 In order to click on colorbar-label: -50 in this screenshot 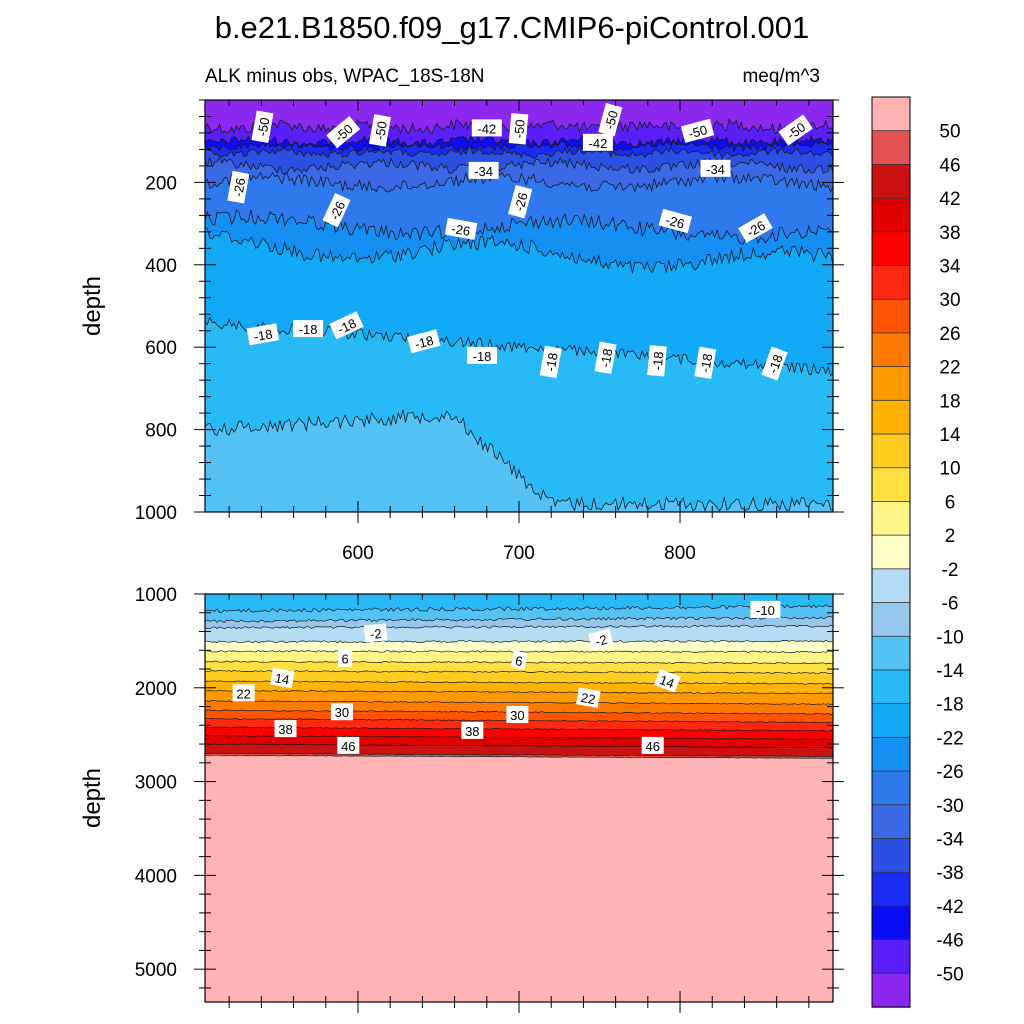, I will do `click(949, 974)`.